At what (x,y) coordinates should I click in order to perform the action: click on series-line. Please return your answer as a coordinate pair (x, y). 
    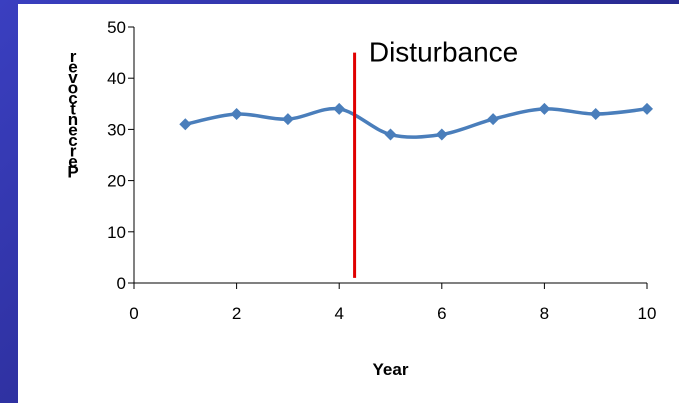
    Looking at the image, I should click on (416, 122).